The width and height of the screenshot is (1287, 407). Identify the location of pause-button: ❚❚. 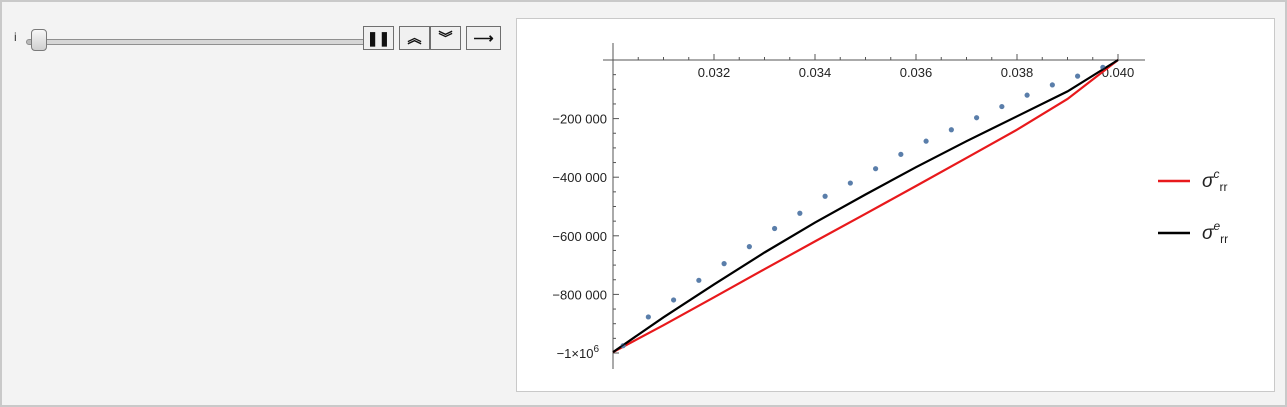
(378, 38).